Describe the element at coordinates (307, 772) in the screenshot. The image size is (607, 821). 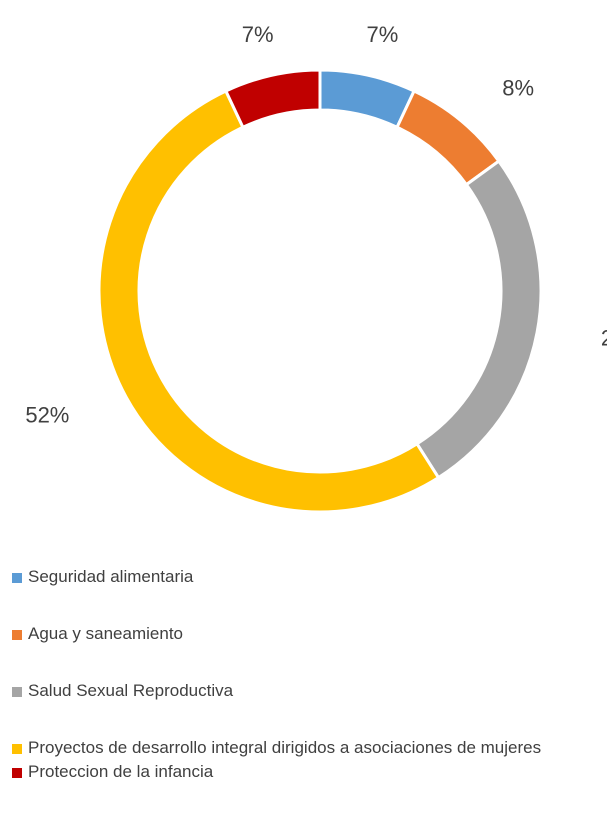
I see `legend-item: Proteccion de la infancia` at that location.